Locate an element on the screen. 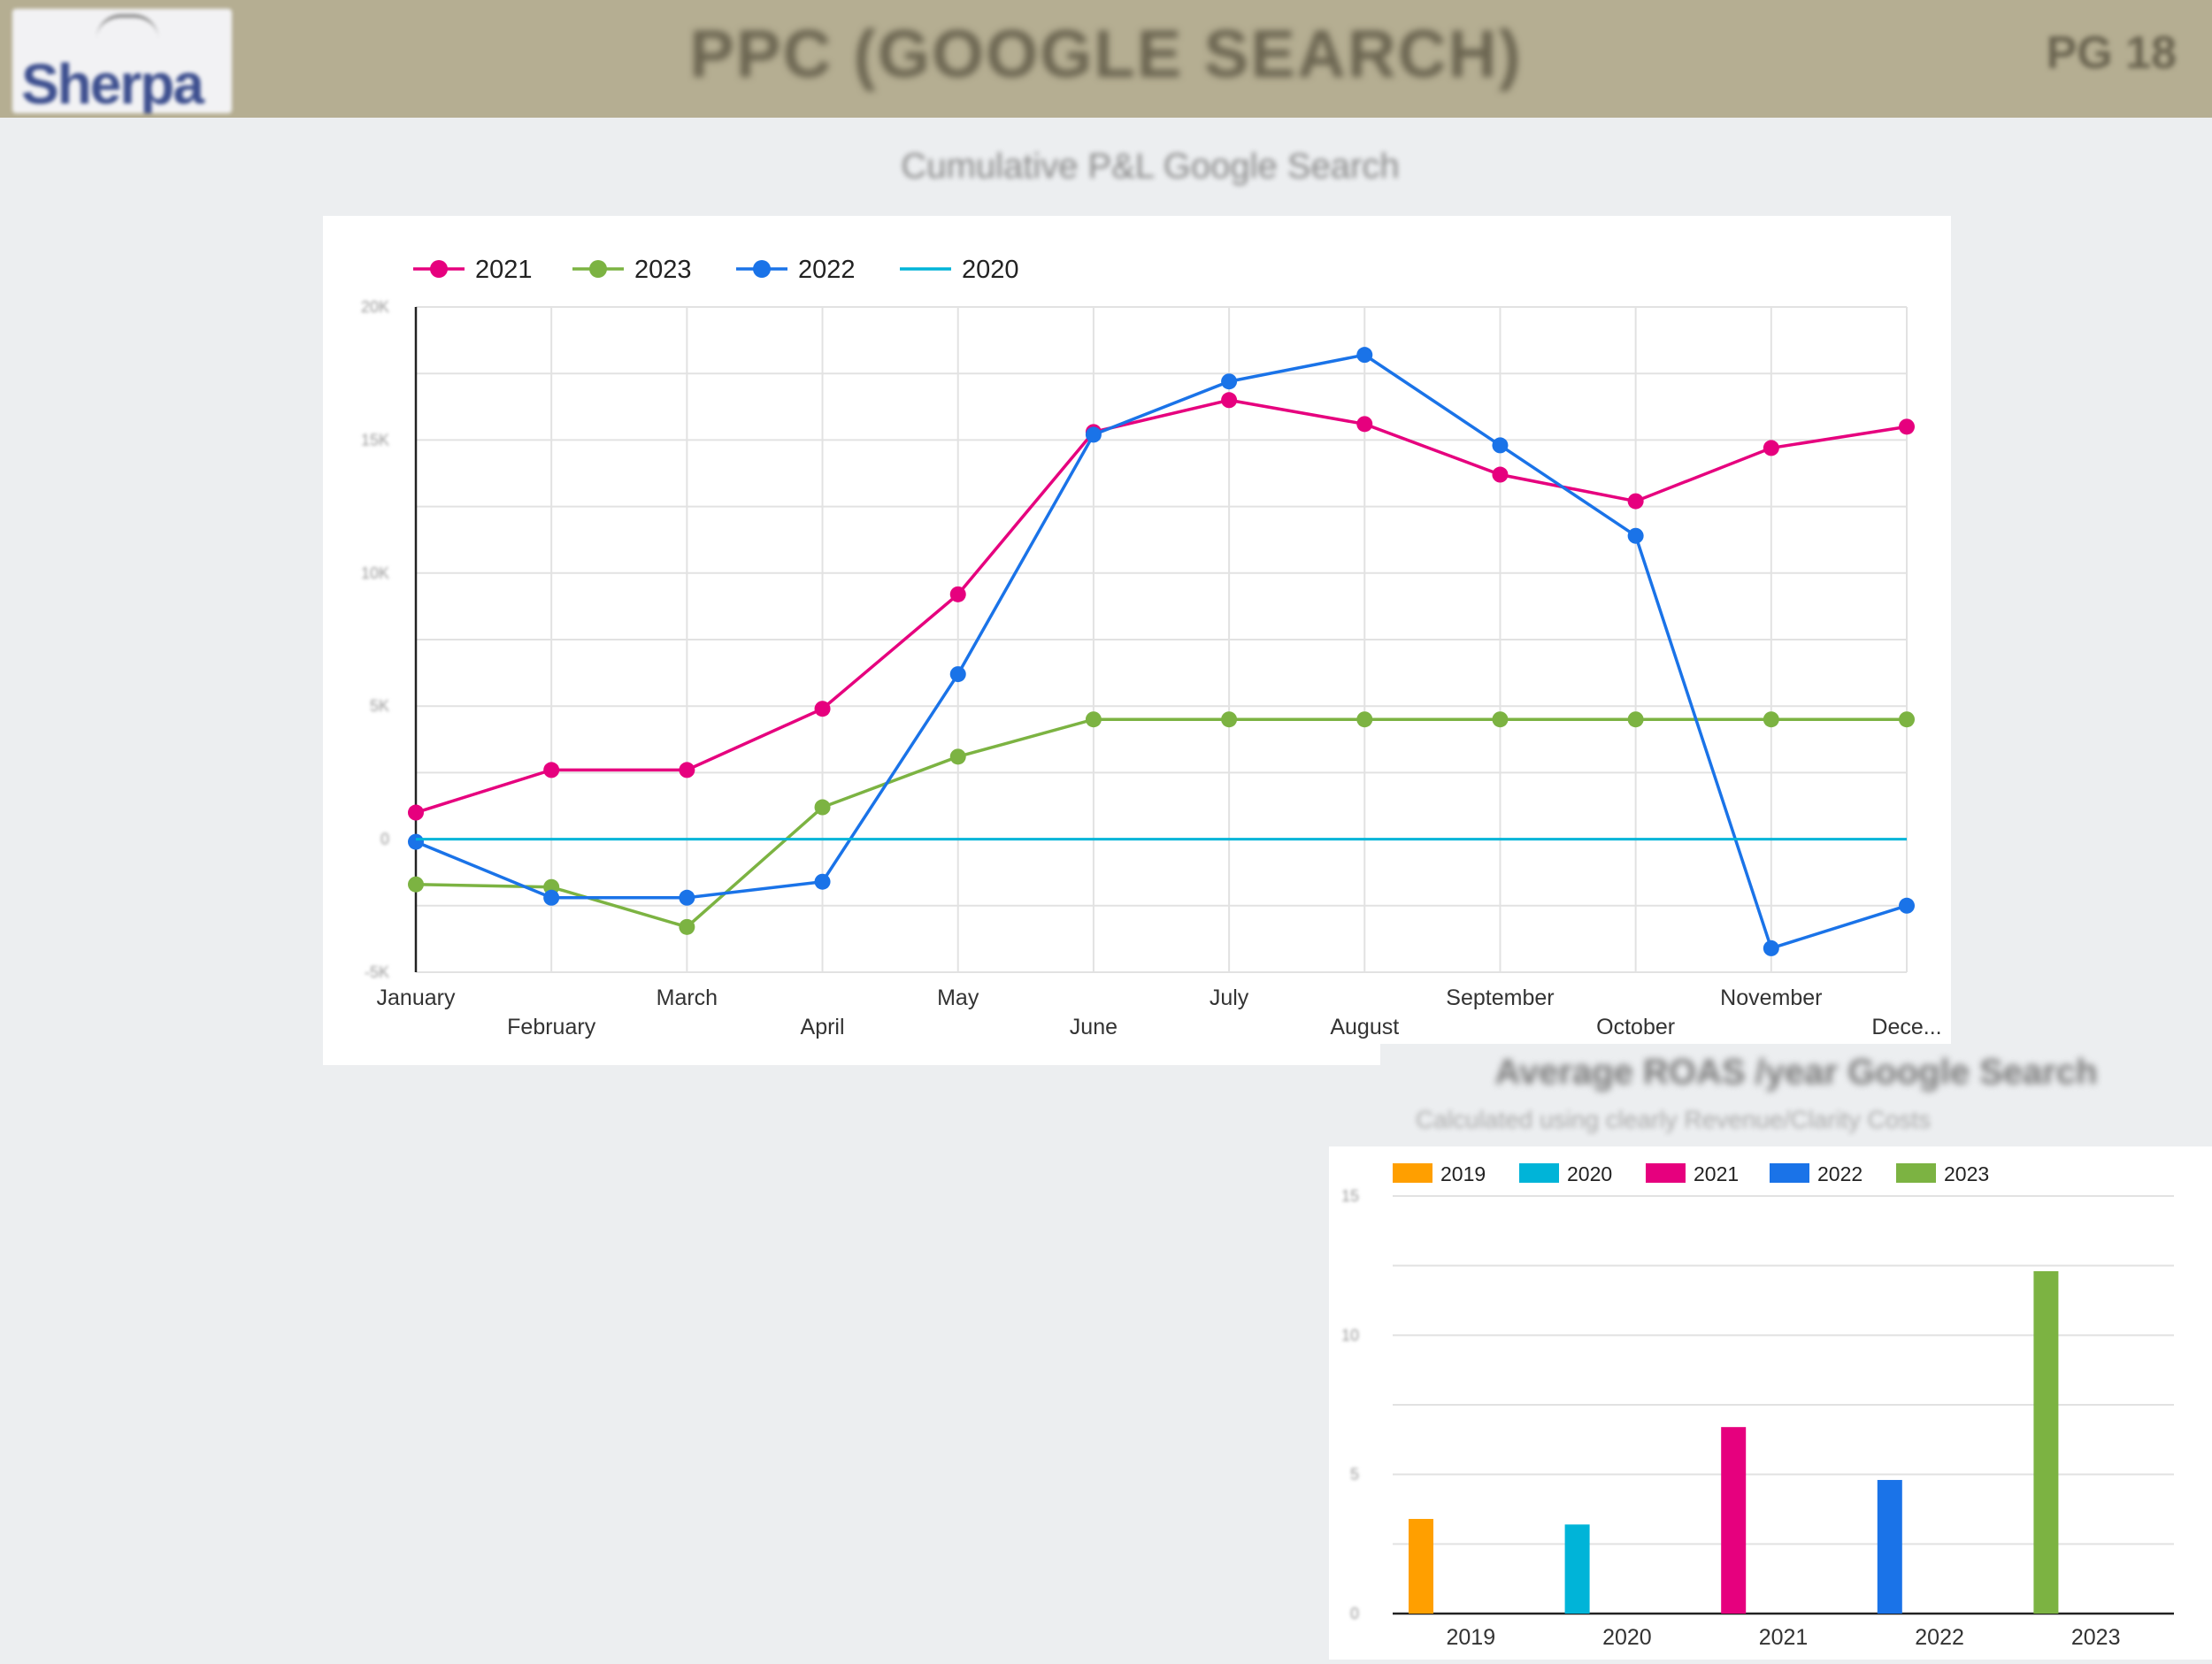 Image resolution: width=2212 pixels, height=1664 pixels. legend-marker-2023 is located at coordinates (598, 269).